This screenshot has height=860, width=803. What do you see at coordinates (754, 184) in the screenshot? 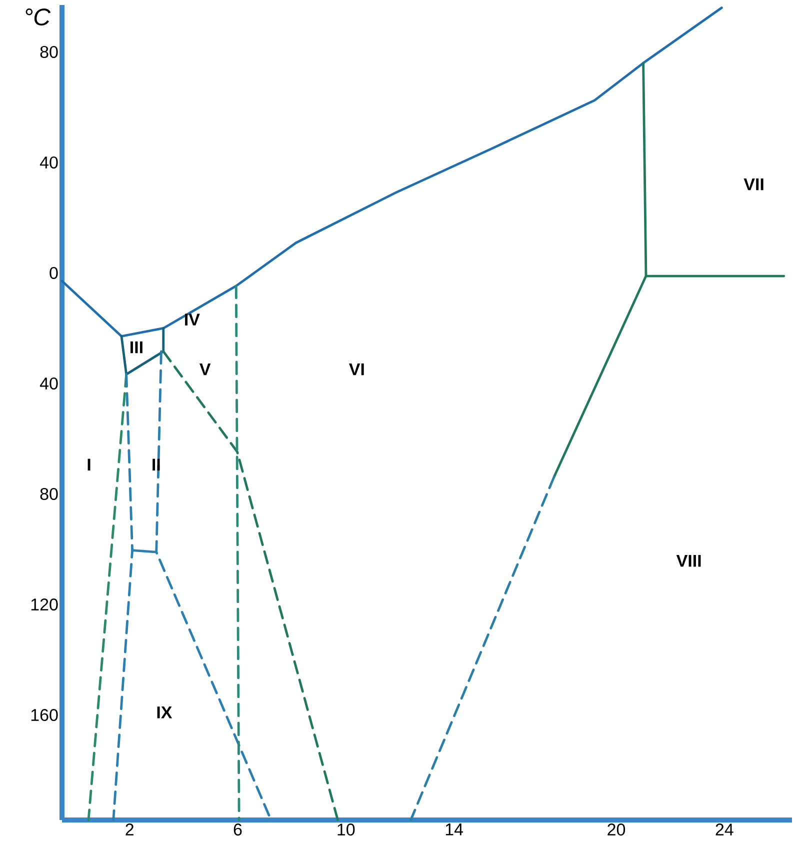
I see `annotation: VII` at bounding box center [754, 184].